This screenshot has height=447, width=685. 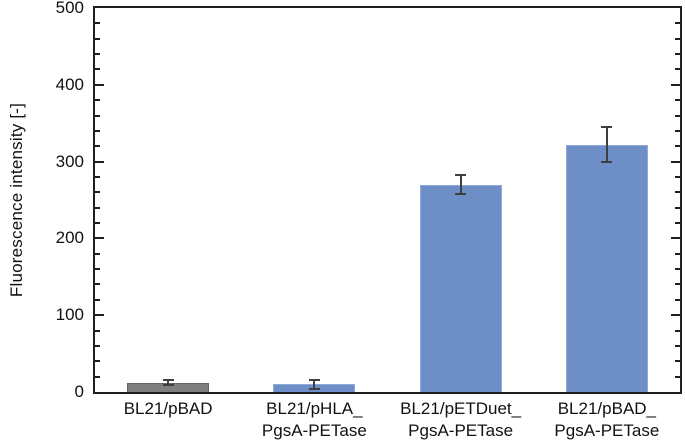 What do you see at coordinates (69, 238) in the screenshot?
I see `y-axis-tick-label: 200` at bounding box center [69, 238].